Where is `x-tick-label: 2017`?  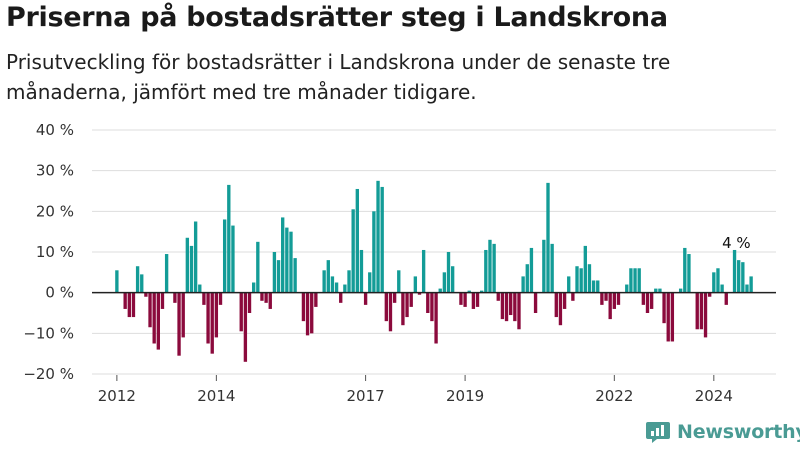 x-tick-label: 2017 is located at coordinates (366, 396).